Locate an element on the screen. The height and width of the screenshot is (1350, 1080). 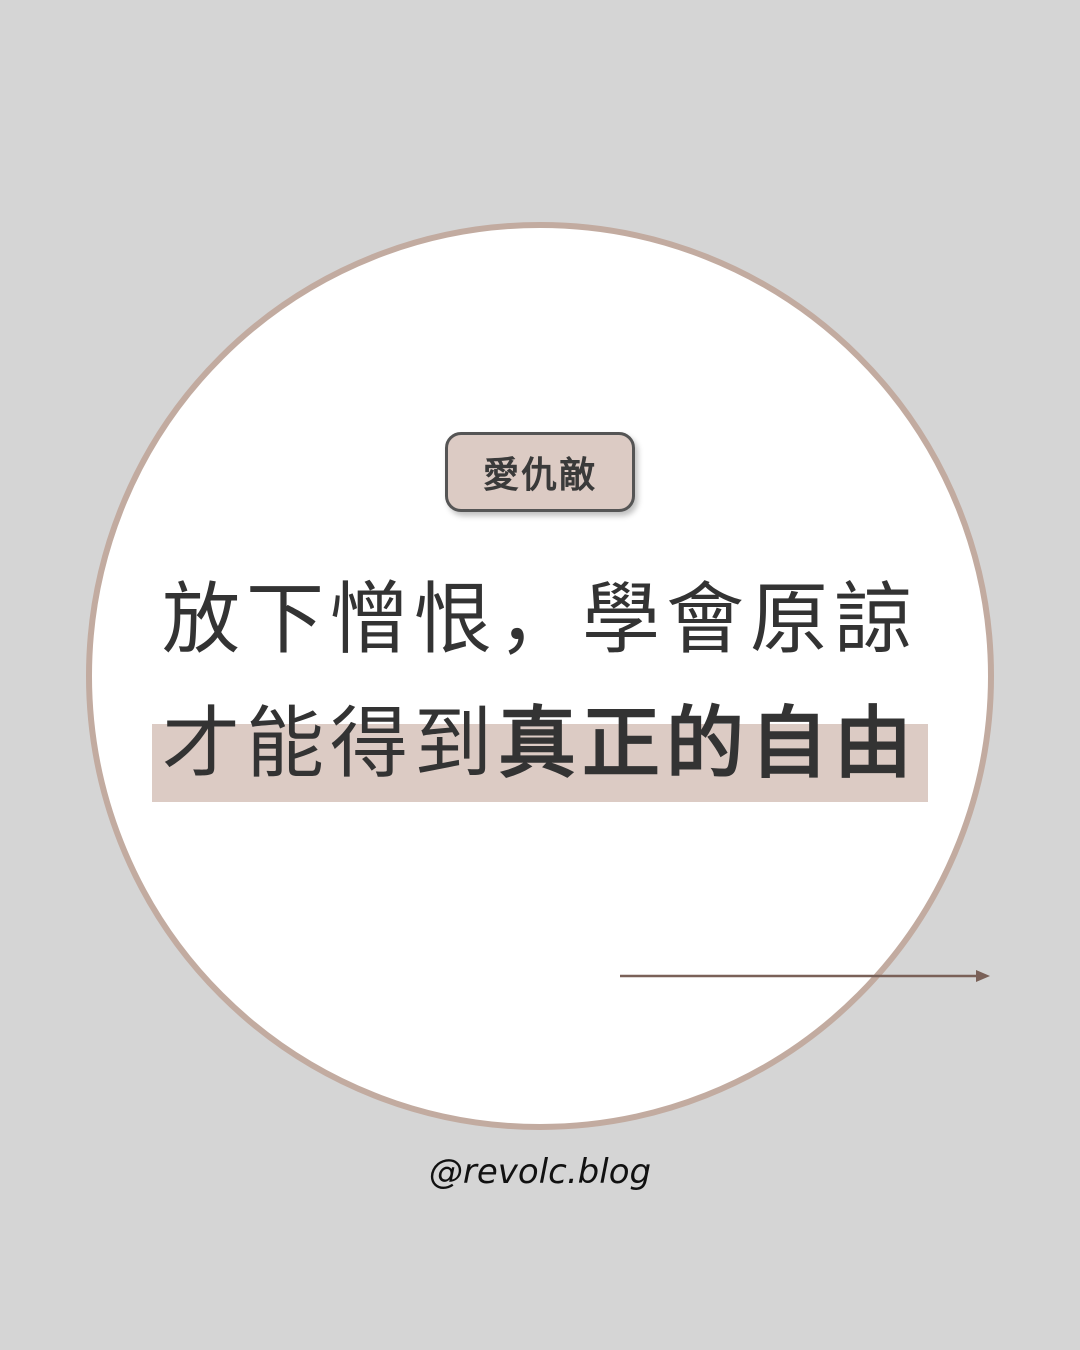
headline-line-2-regular: 才能得到 is located at coordinates (329, 744).